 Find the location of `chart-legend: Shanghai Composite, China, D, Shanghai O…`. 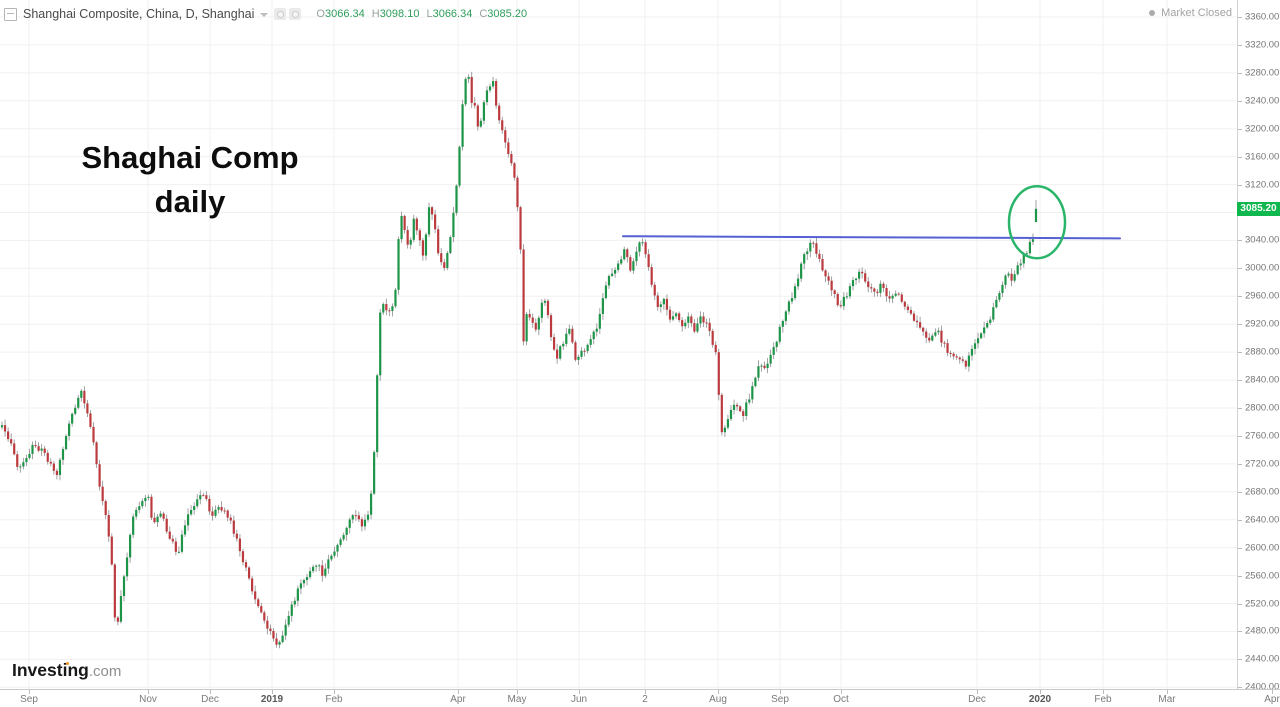

chart-legend: Shanghai Composite, China, D, Shanghai O… is located at coordinates (269, 14).